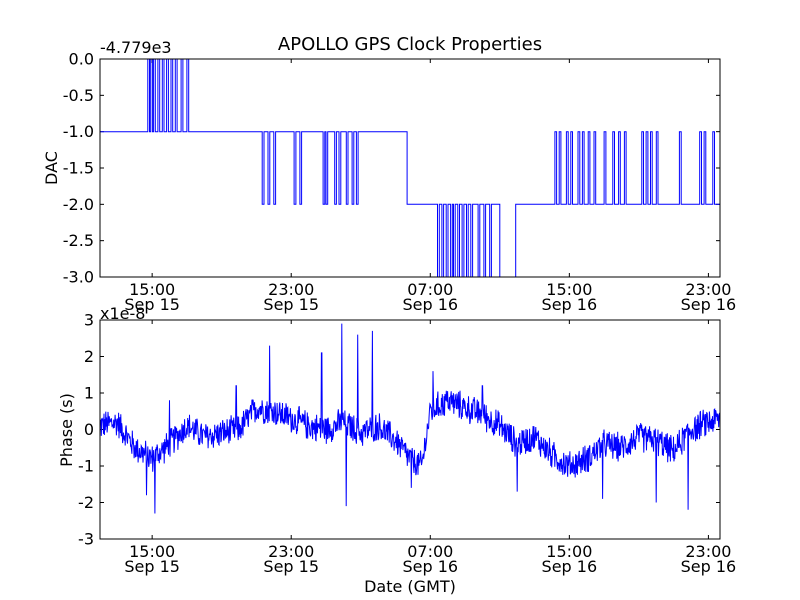 The height and width of the screenshot is (600, 800). I want to click on phase-ytick-label: 3, so click(89, 320).